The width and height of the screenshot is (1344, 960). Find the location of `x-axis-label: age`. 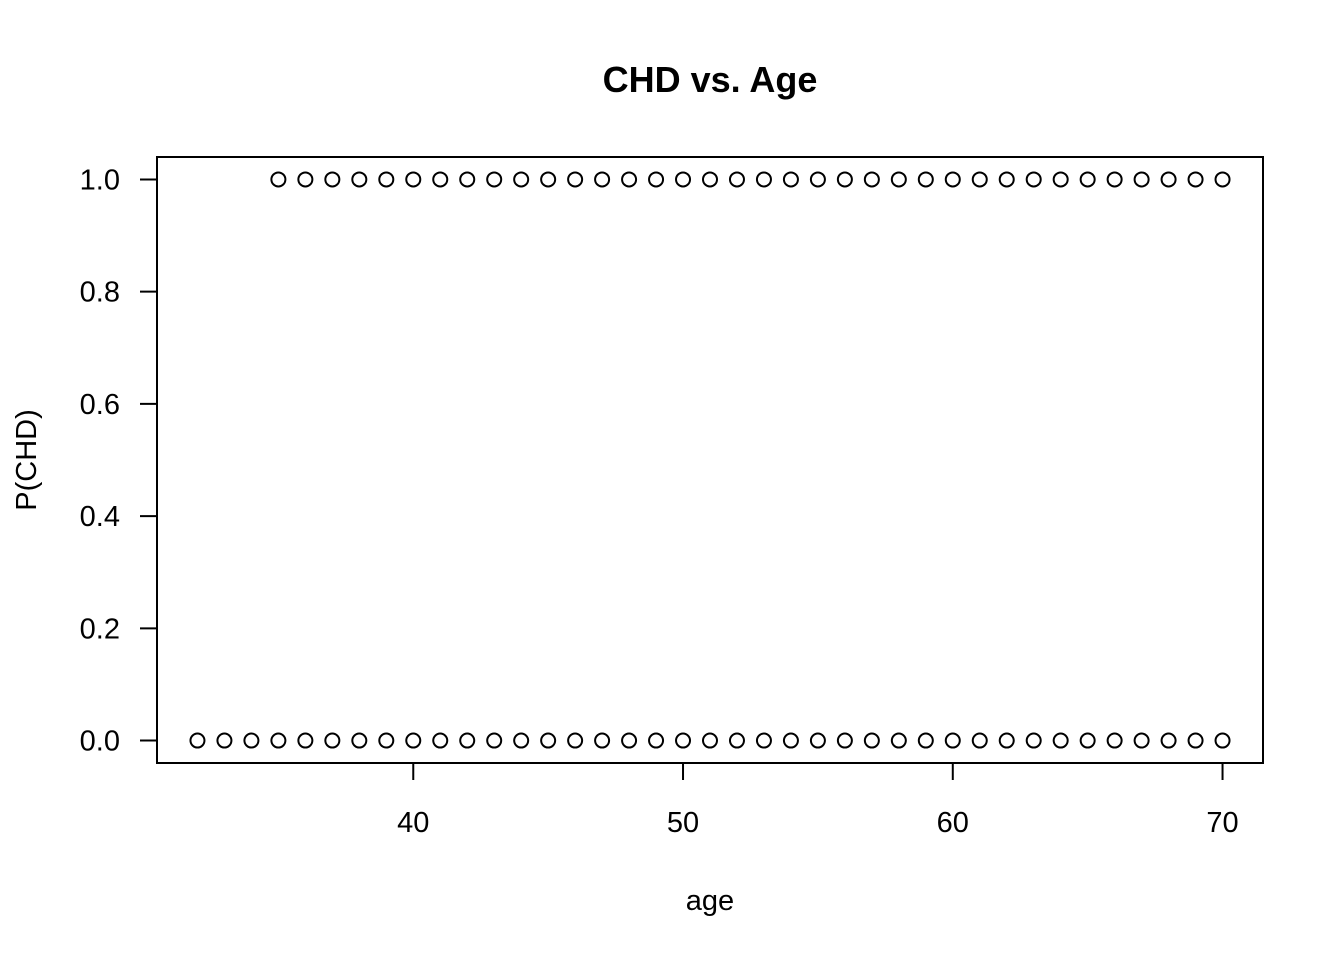

x-axis-label: age is located at coordinates (710, 901).